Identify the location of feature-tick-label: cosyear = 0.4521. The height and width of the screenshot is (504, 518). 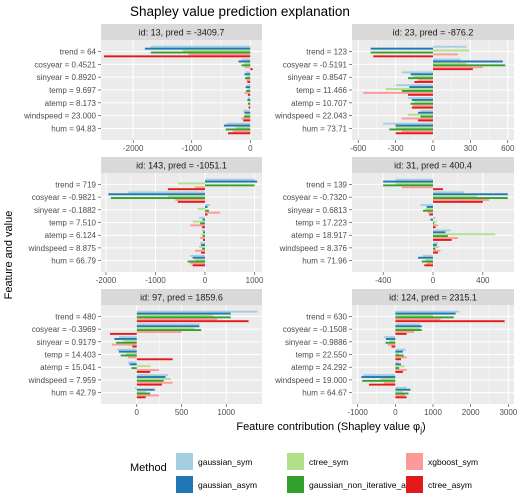
(65, 64).